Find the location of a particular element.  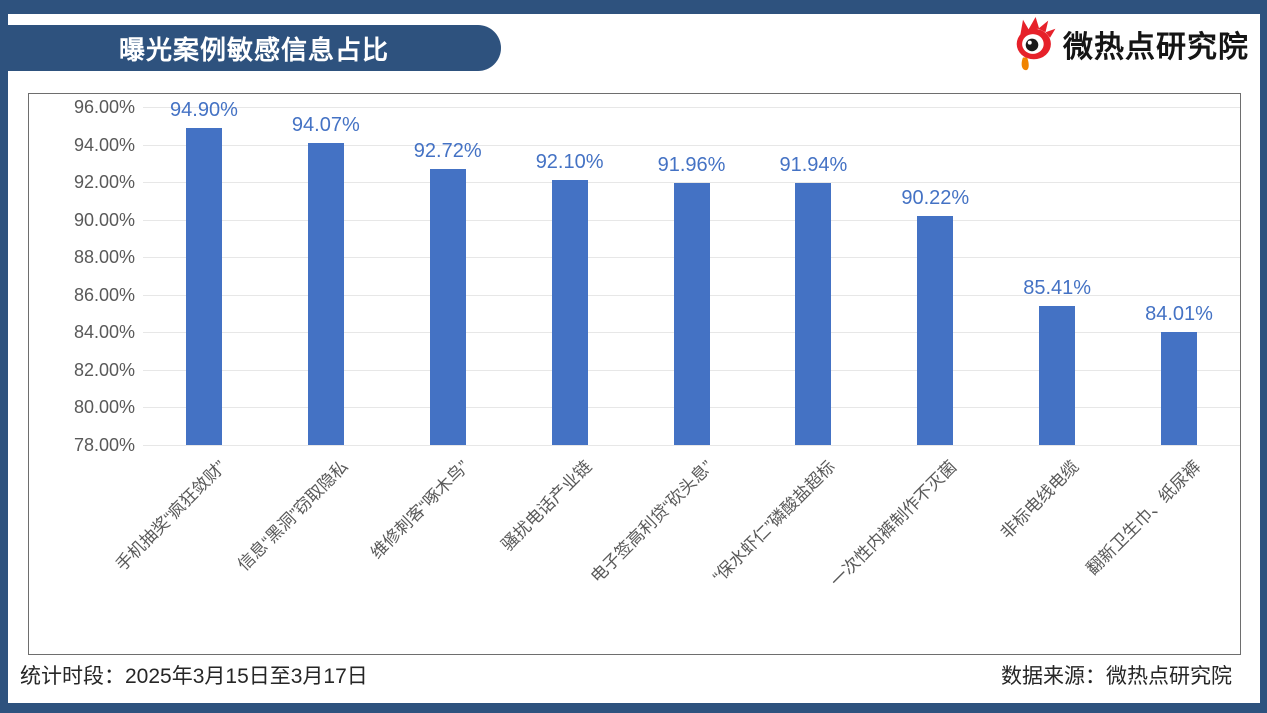

x-category-label: 骚扰电话产业链 is located at coordinates (546, 506).